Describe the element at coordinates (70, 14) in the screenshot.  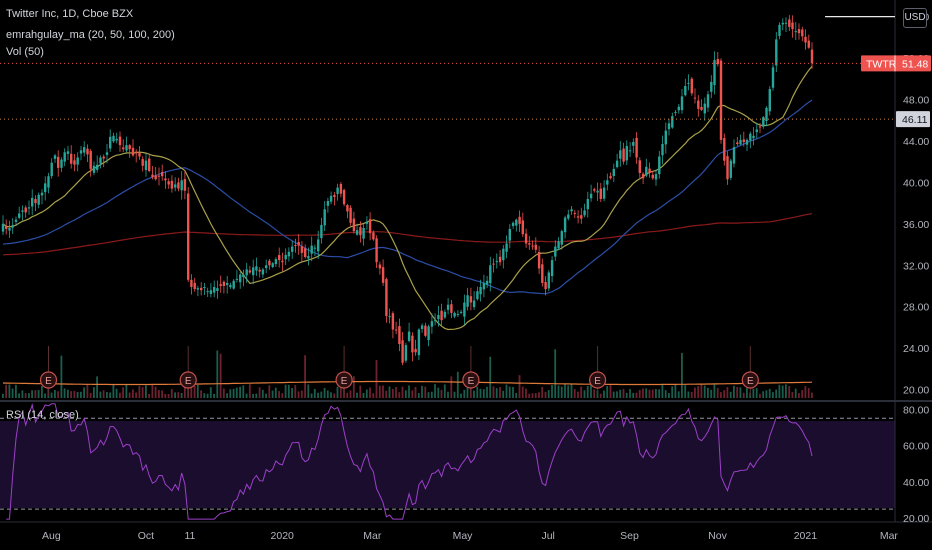
I see `symbol-legend: Twitter Inc, 1D, Cboe BZX` at that location.